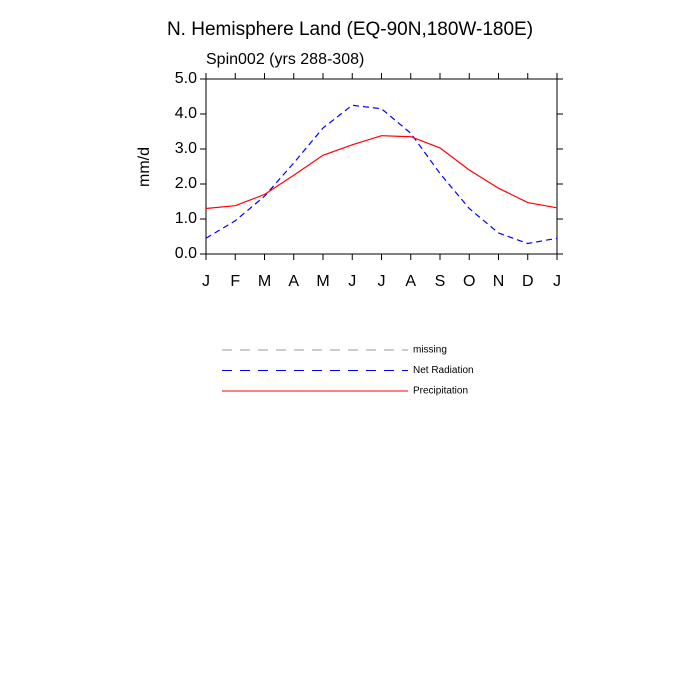 The image size is (700, 700). Describe the element at coordinates (440, 281) in the screenshot. I see `x-tick-label: S` at that location.